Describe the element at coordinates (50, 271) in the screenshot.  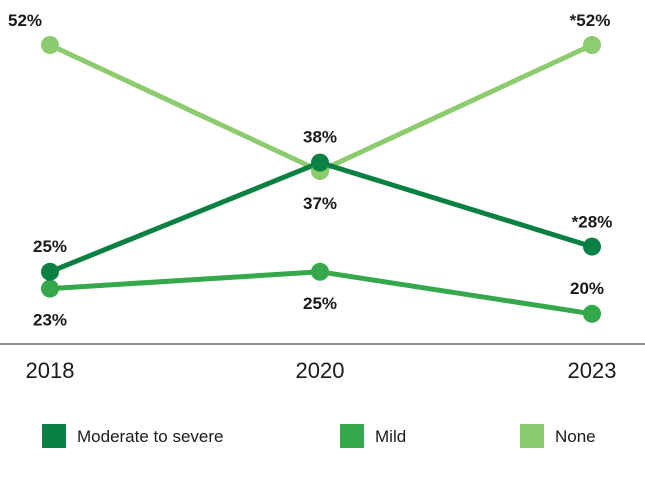
I see `data-point-moderate-to-severe-2018` at that location.